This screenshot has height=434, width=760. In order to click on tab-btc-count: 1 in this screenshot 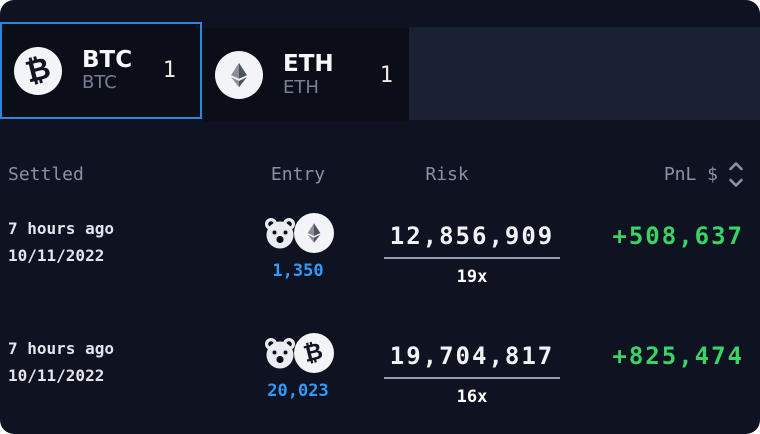, I will do `click(169, 70)`.